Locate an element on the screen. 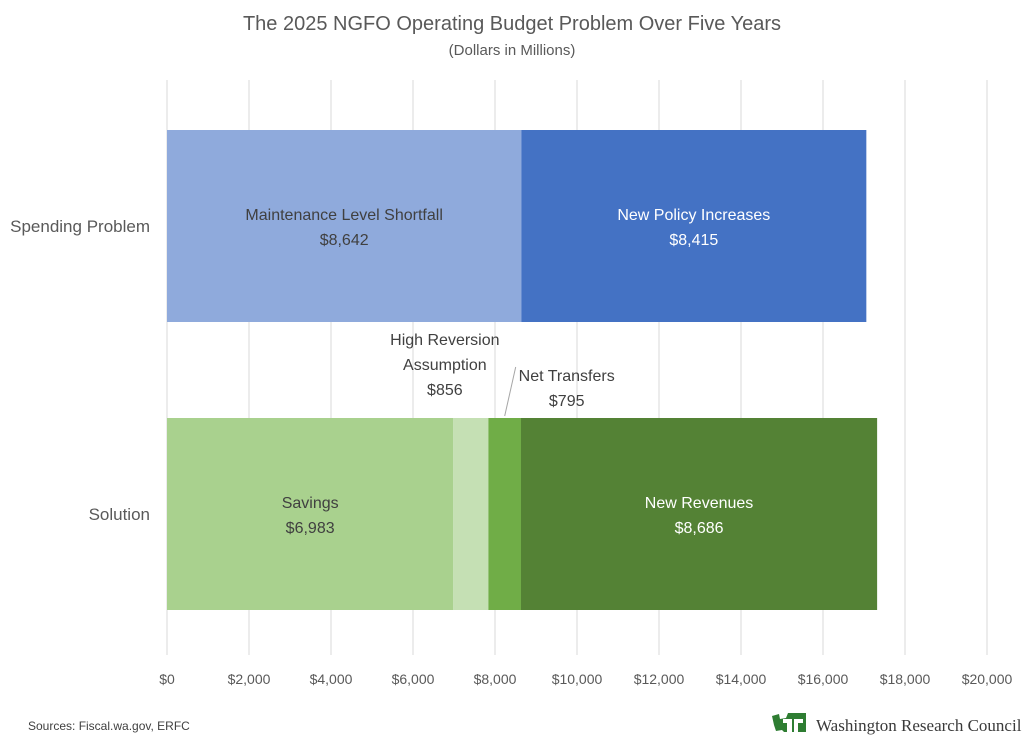 Image resolution: width=1024 pixels, height=743 pixels. bar-segment-maintenance-level-shortfall is located at coordinates (344, 226).